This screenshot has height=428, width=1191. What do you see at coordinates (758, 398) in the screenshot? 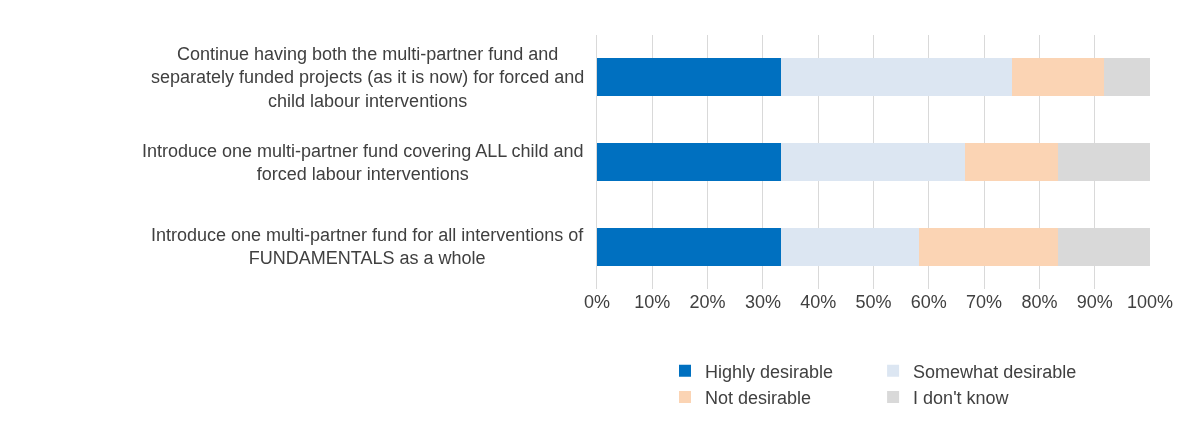
I see `legend-label: Not desirable` at bounding box center [758, 398].